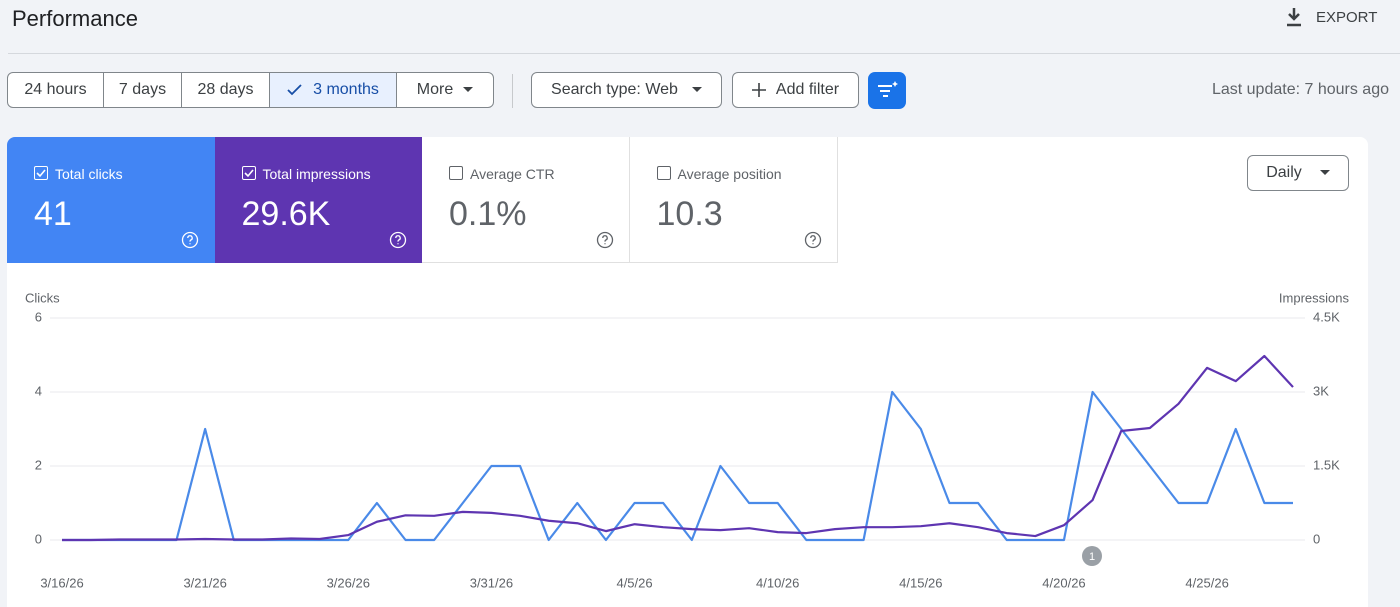 Image resolution: width=1400 pixels, height=607 pixels. What do you see at coordinates (435, 89) in the screenshot?
I see `range-label: More` at bounding box center [435, 89].